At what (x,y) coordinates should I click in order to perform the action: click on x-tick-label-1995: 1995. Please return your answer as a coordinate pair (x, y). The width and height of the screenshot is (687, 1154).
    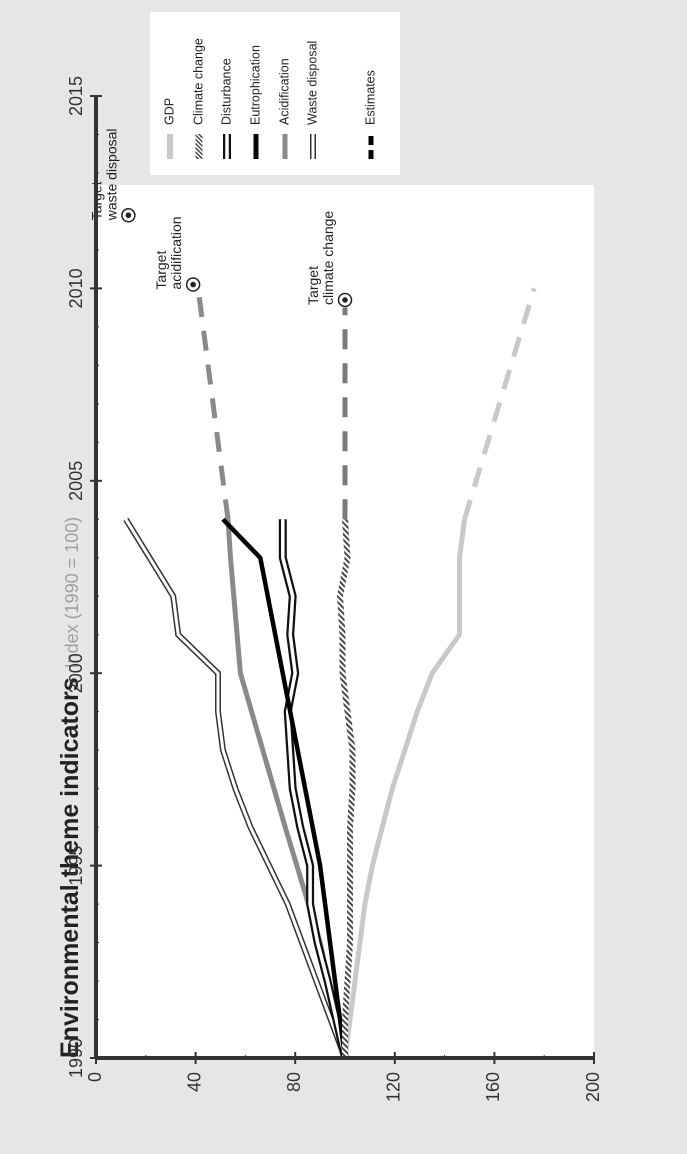
    Looking at the image, I should click on (76, 866).